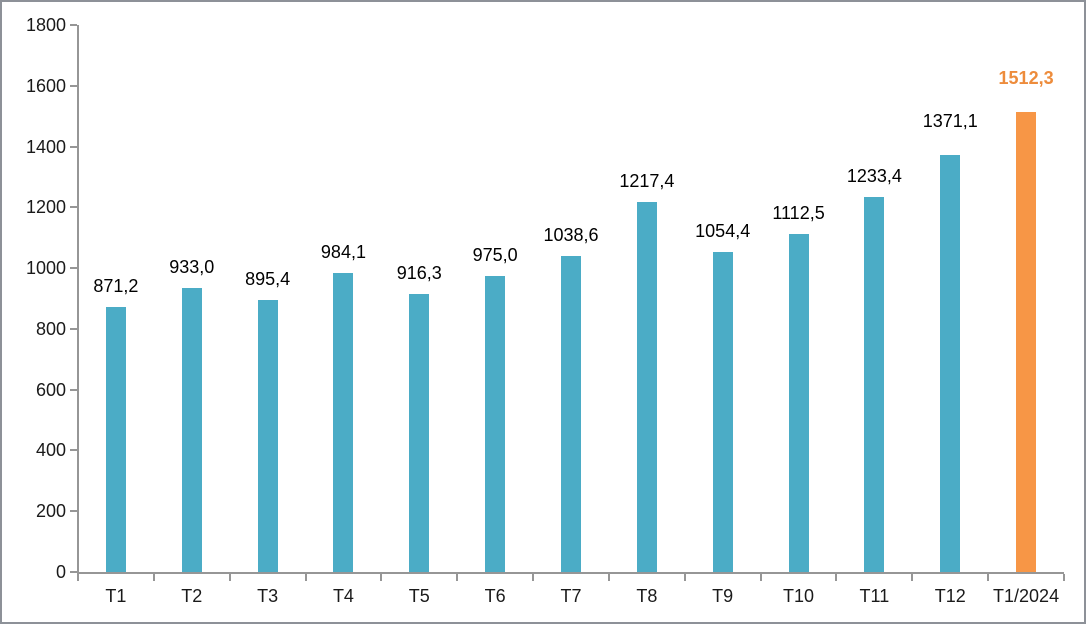  What do you see at coordinates (45, 146) in the screenshot?
I see `y-tick-label: 1400` at bounding box center [45, 146].